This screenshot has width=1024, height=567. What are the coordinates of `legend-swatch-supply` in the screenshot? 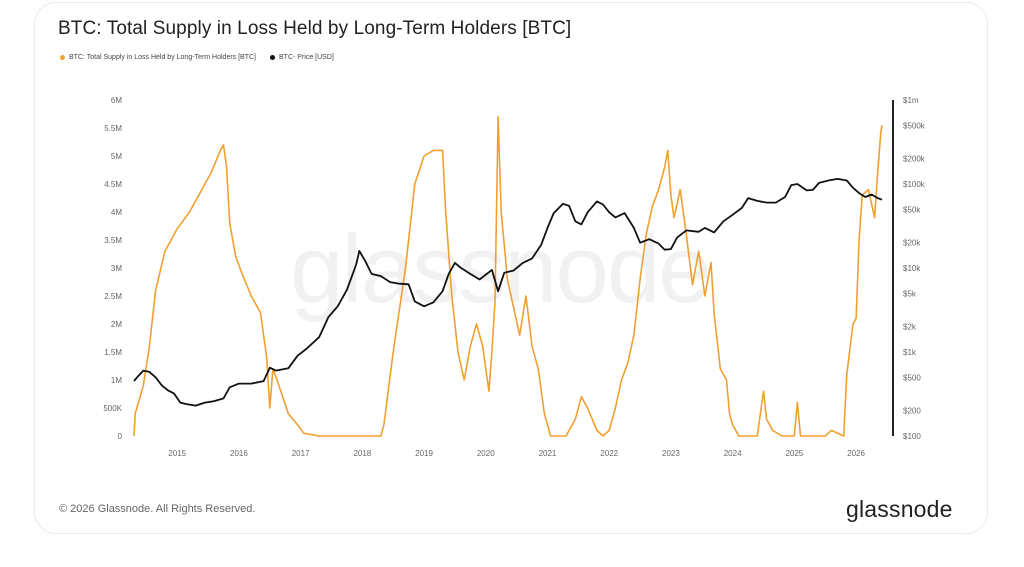 It's located at (62, 57).